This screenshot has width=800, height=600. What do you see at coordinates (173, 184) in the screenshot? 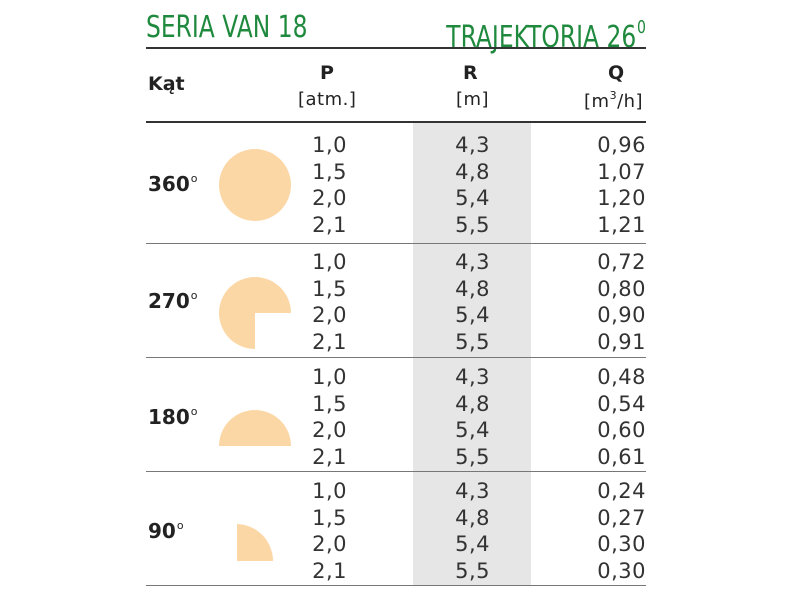
I see `angle-360: 360o` at bounding box center [173, 184].